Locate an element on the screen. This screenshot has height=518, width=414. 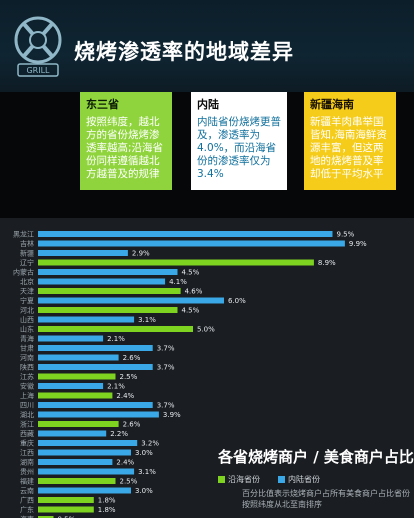
tick-label: 海南 is located at coordinates (27, 516).